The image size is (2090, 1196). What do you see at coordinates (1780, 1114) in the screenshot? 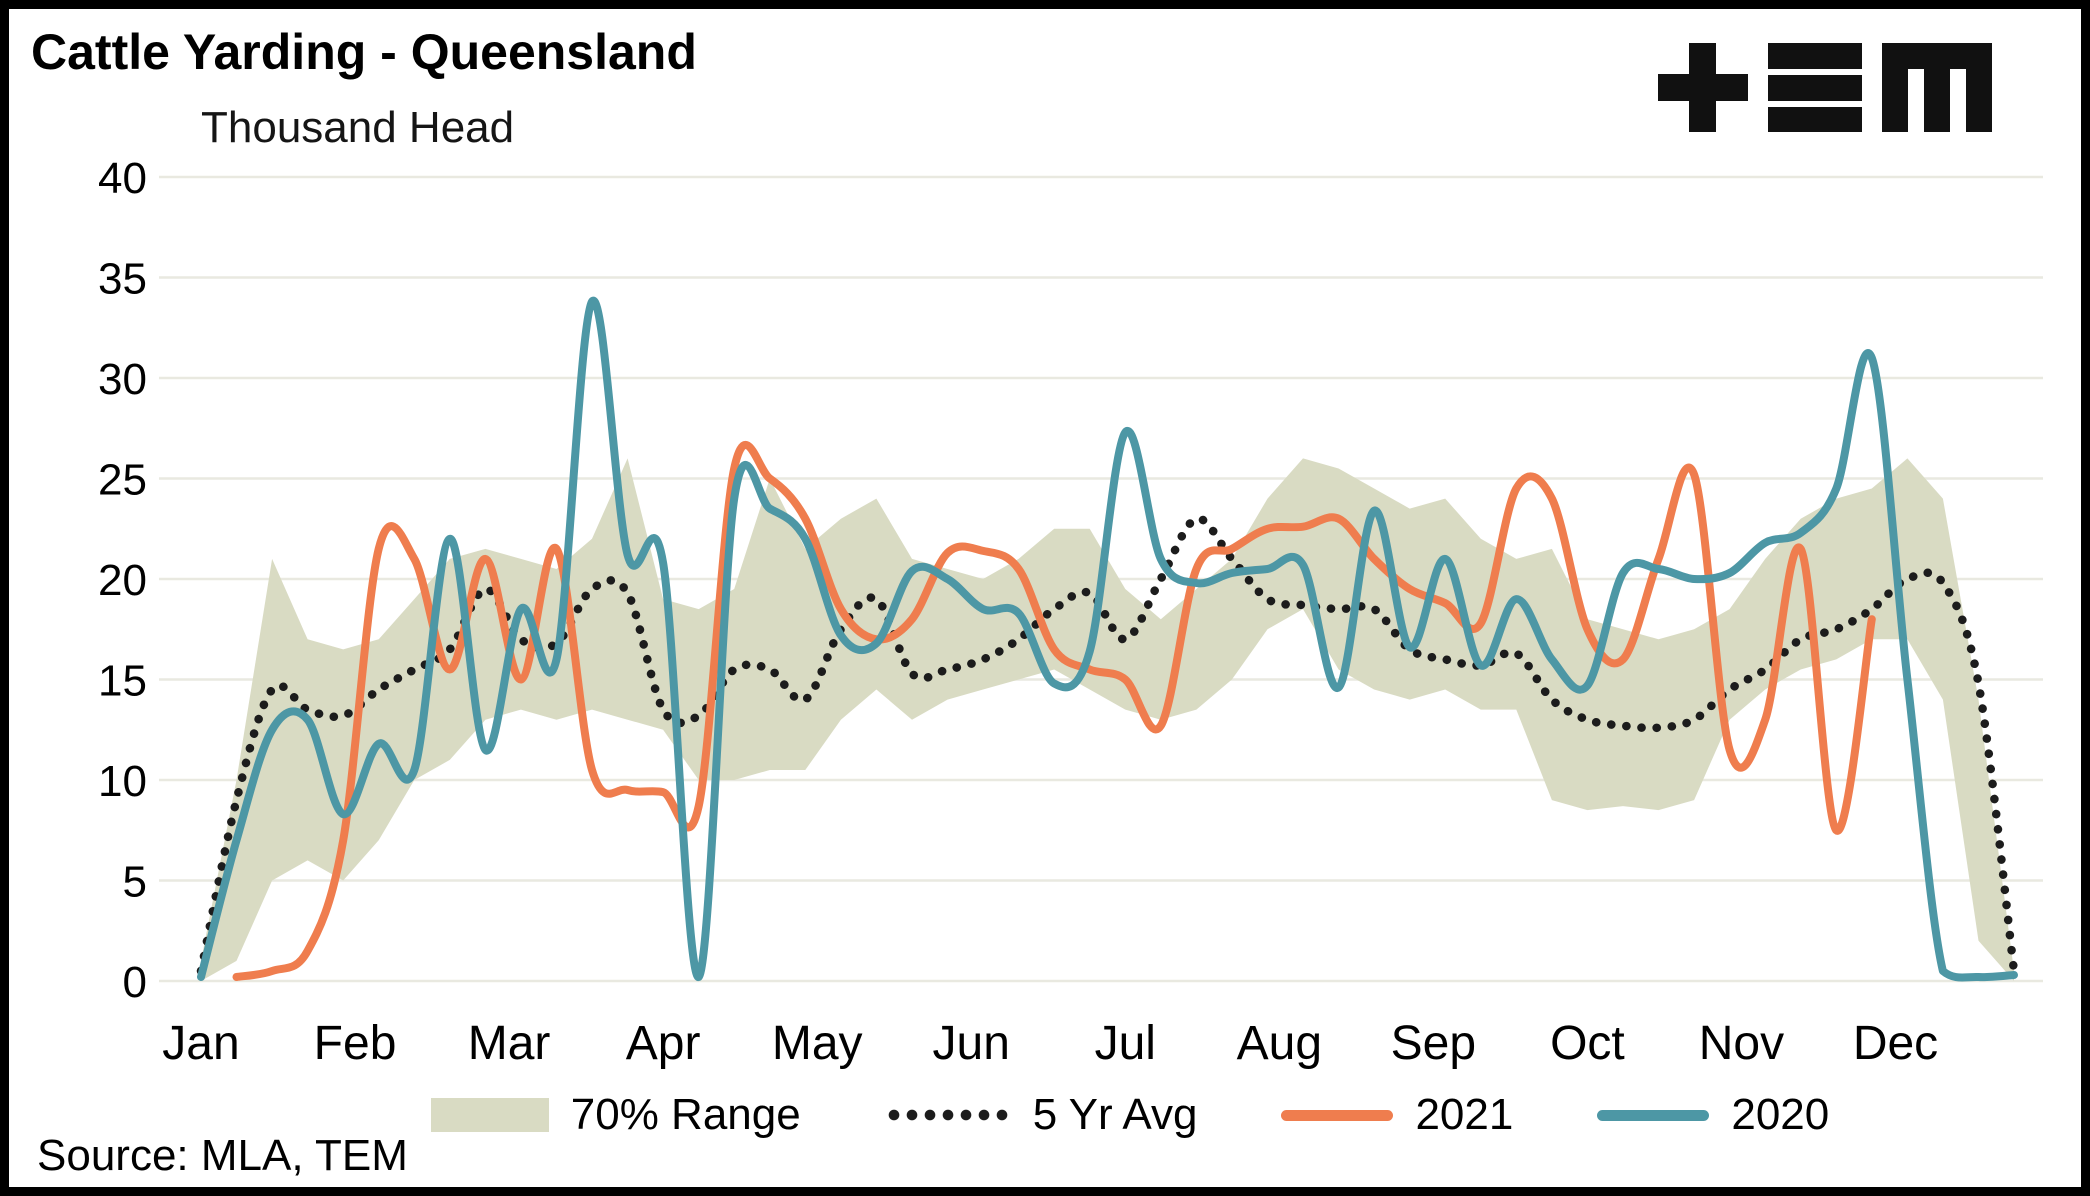
I see `legend-label-2020: 2020` at bounding box center [1780, 1114].